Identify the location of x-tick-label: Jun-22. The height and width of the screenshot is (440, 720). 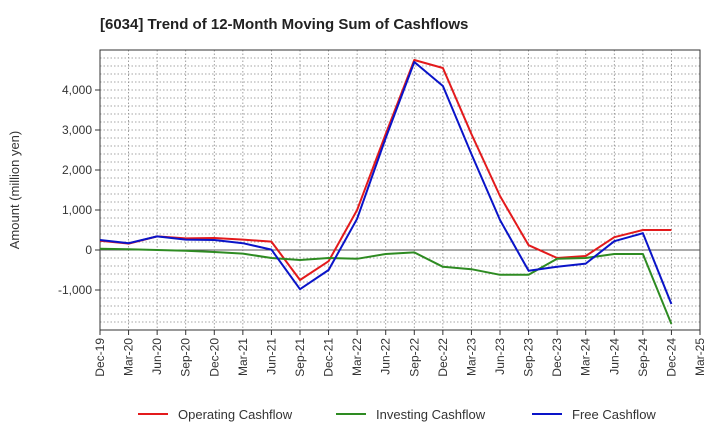
(386, 356).